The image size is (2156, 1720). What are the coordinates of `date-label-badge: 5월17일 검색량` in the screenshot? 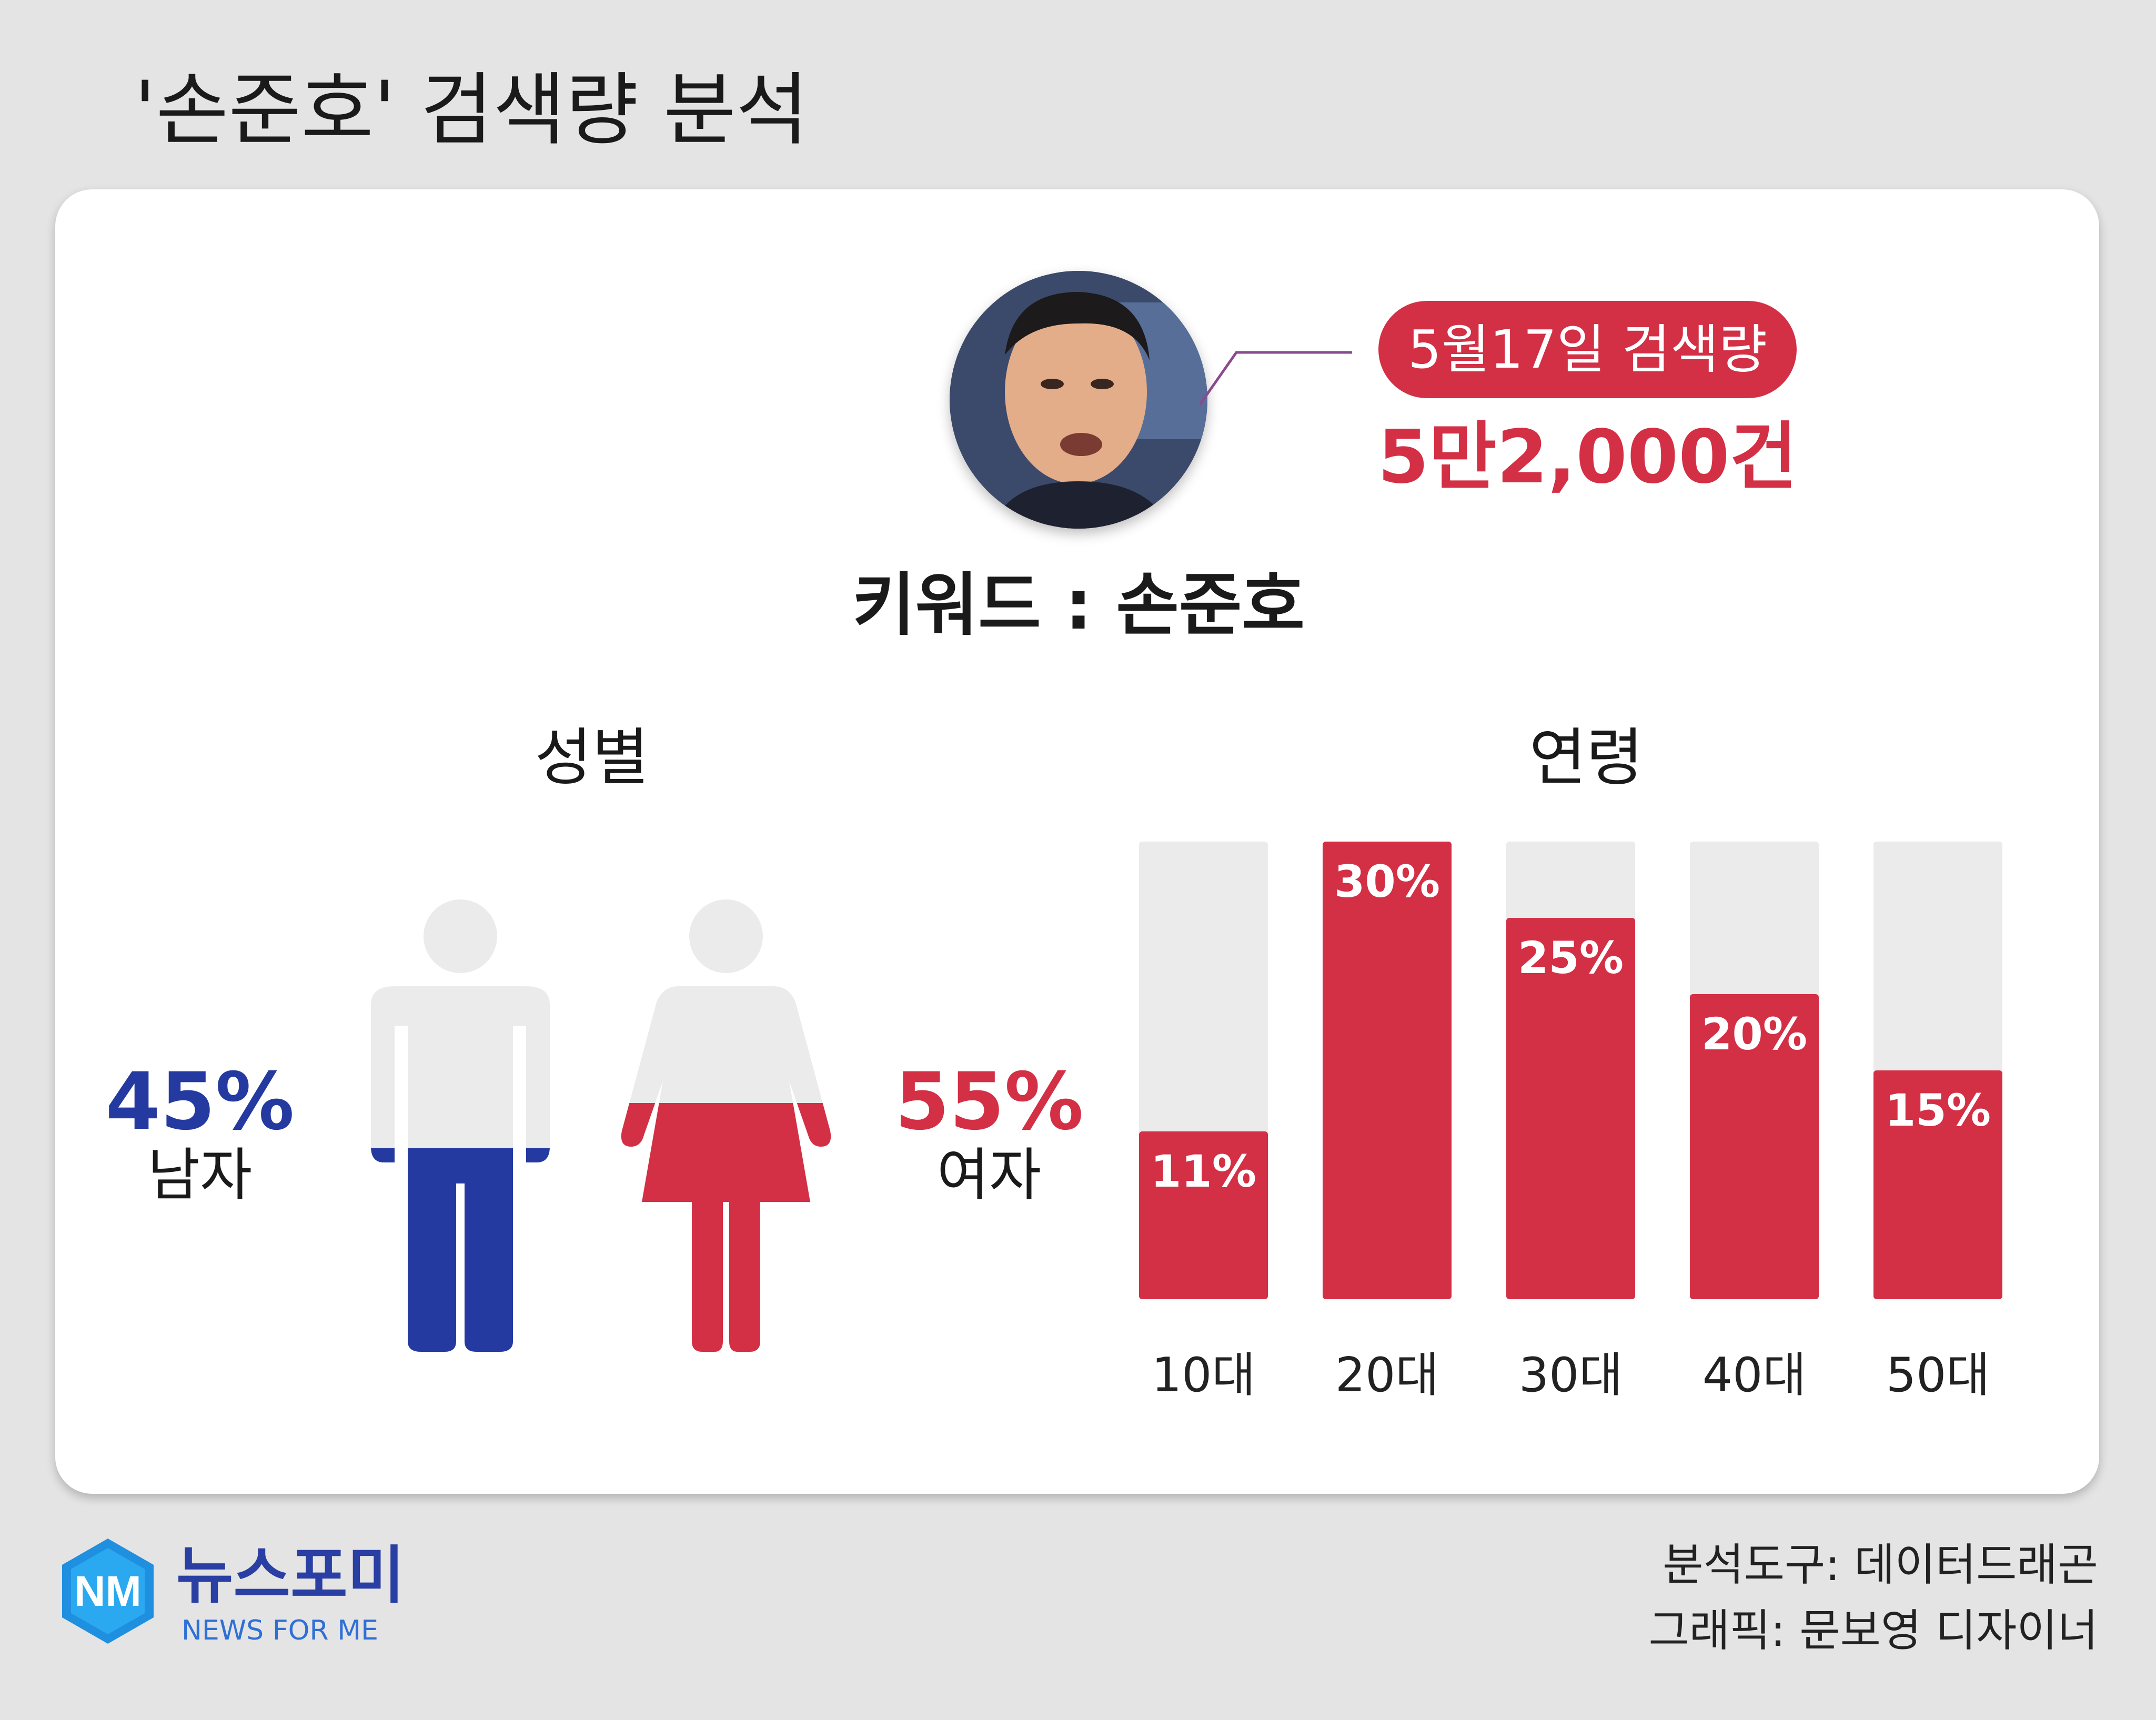 It's located at (1587, 349).